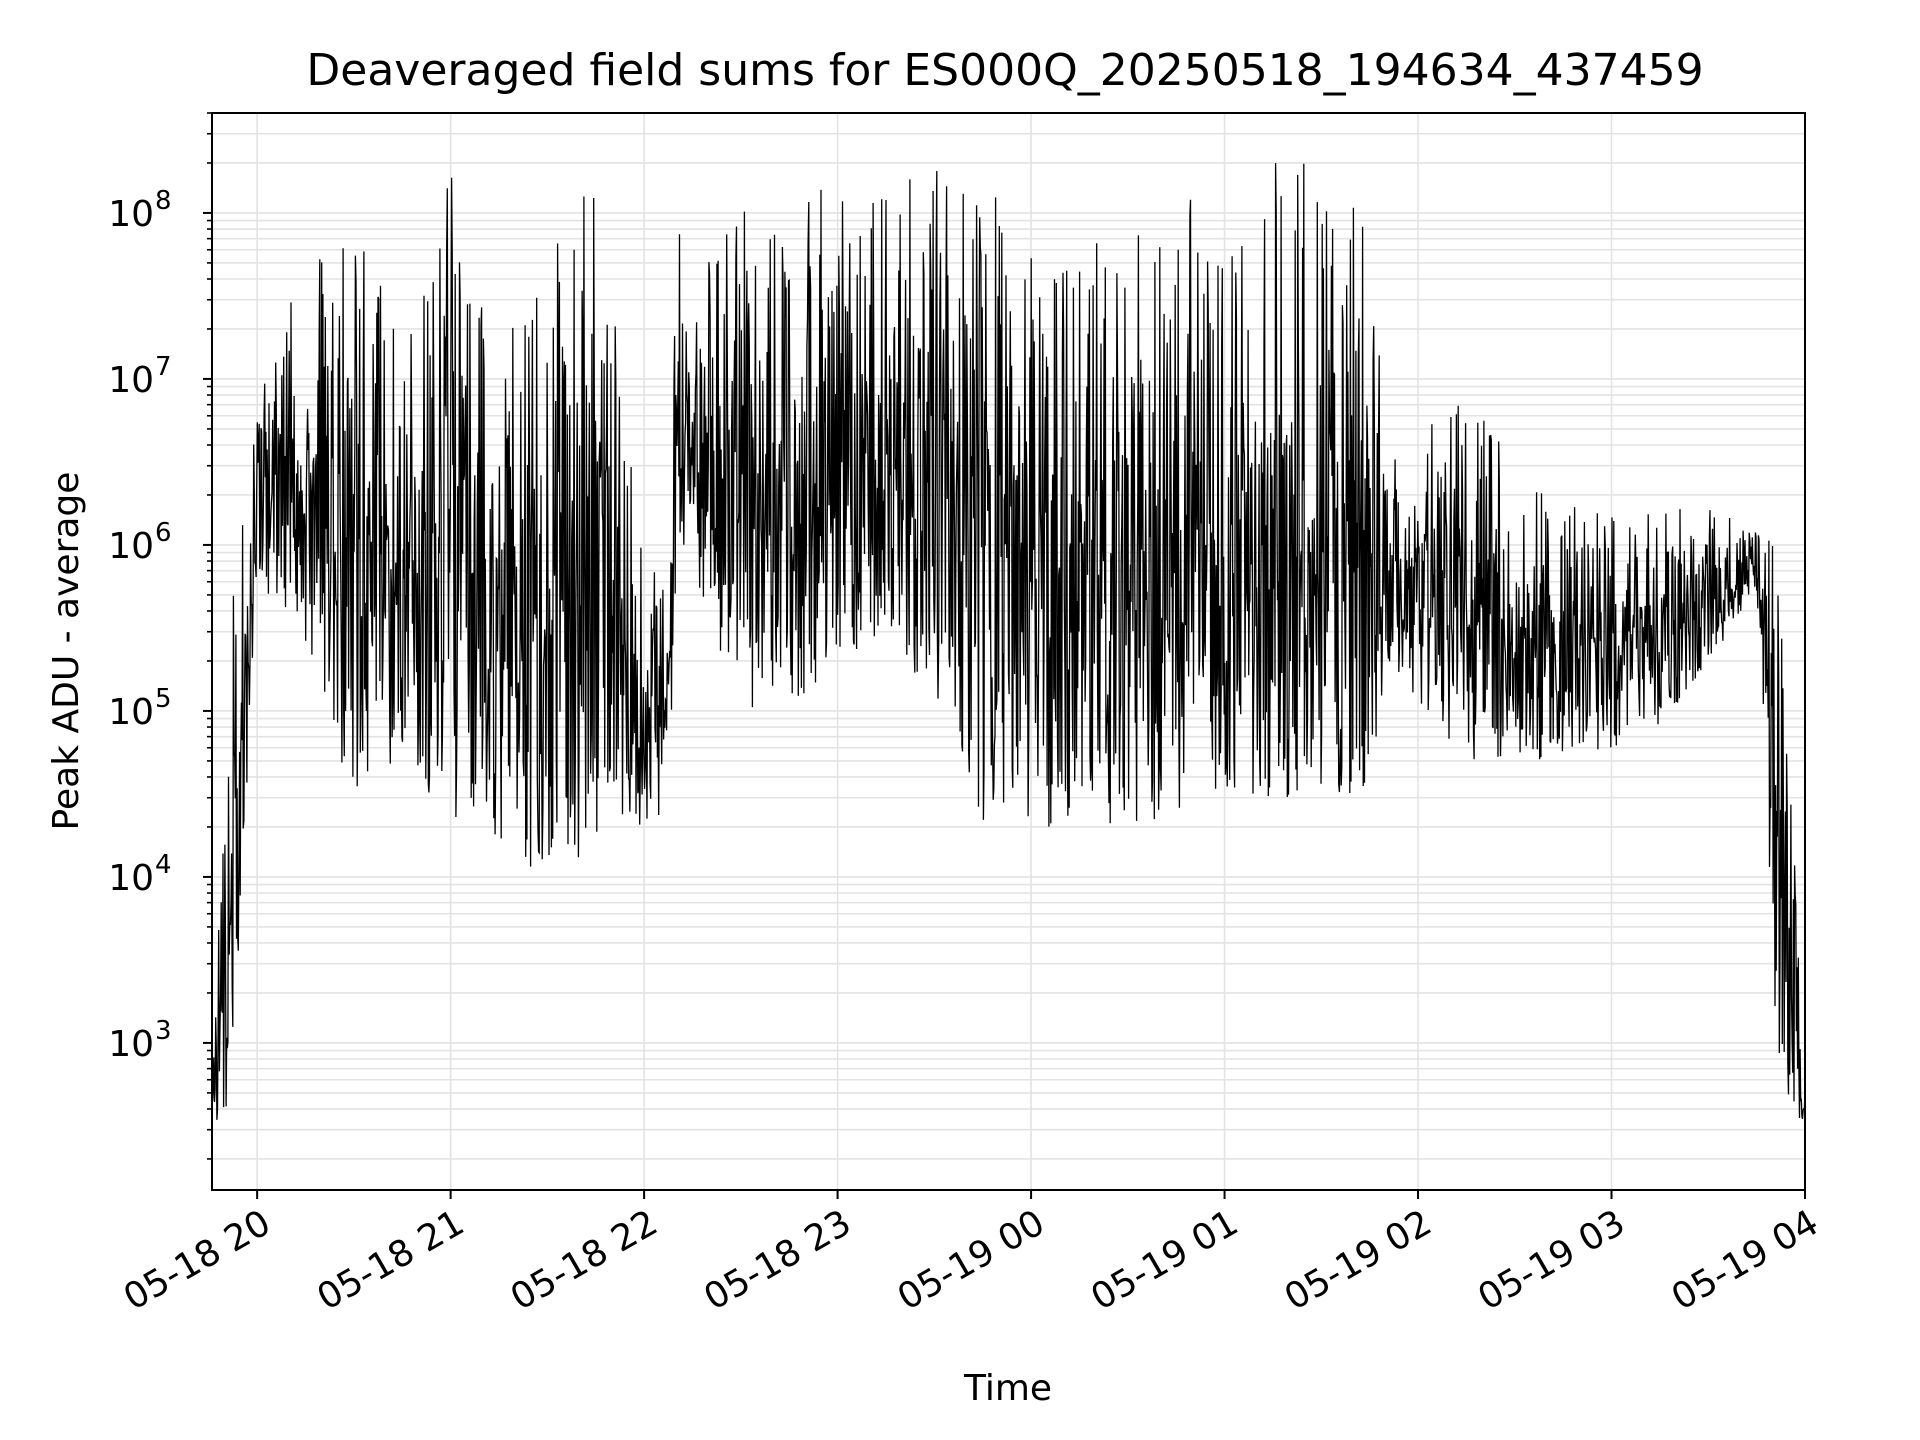 The width and height of the screenshot is (1920, 1440). I want to click on y-tick-exponent: 5, so click(163, 699).